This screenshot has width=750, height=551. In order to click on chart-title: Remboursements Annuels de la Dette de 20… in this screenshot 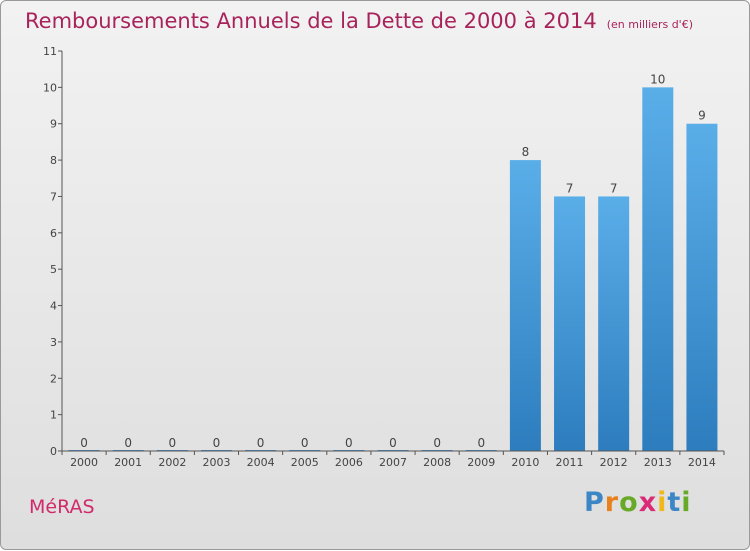, I will do `click(359, 21)`.